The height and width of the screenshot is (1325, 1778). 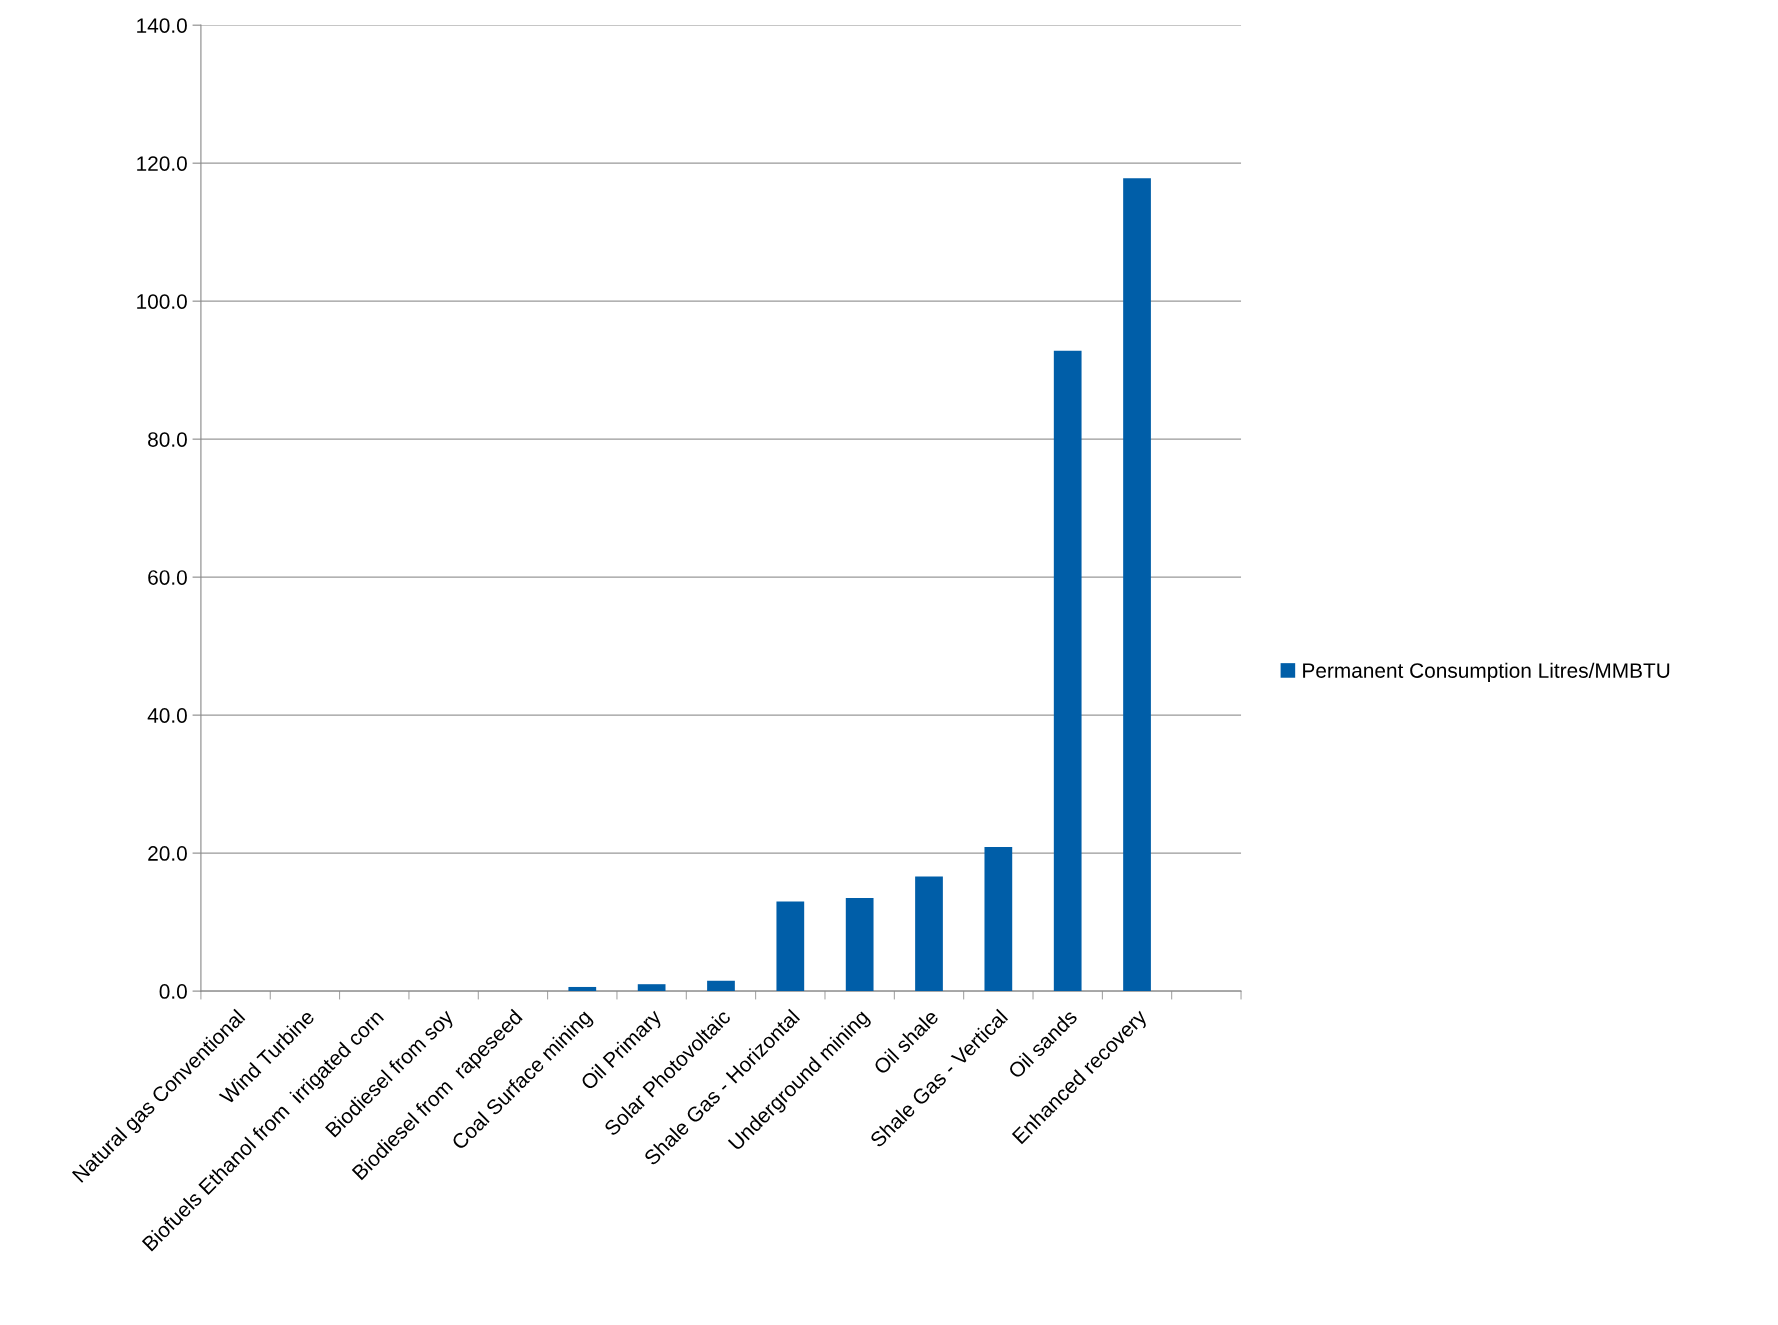 I want to click on y-tick-label: 40.0, so click(x=167, y=715).